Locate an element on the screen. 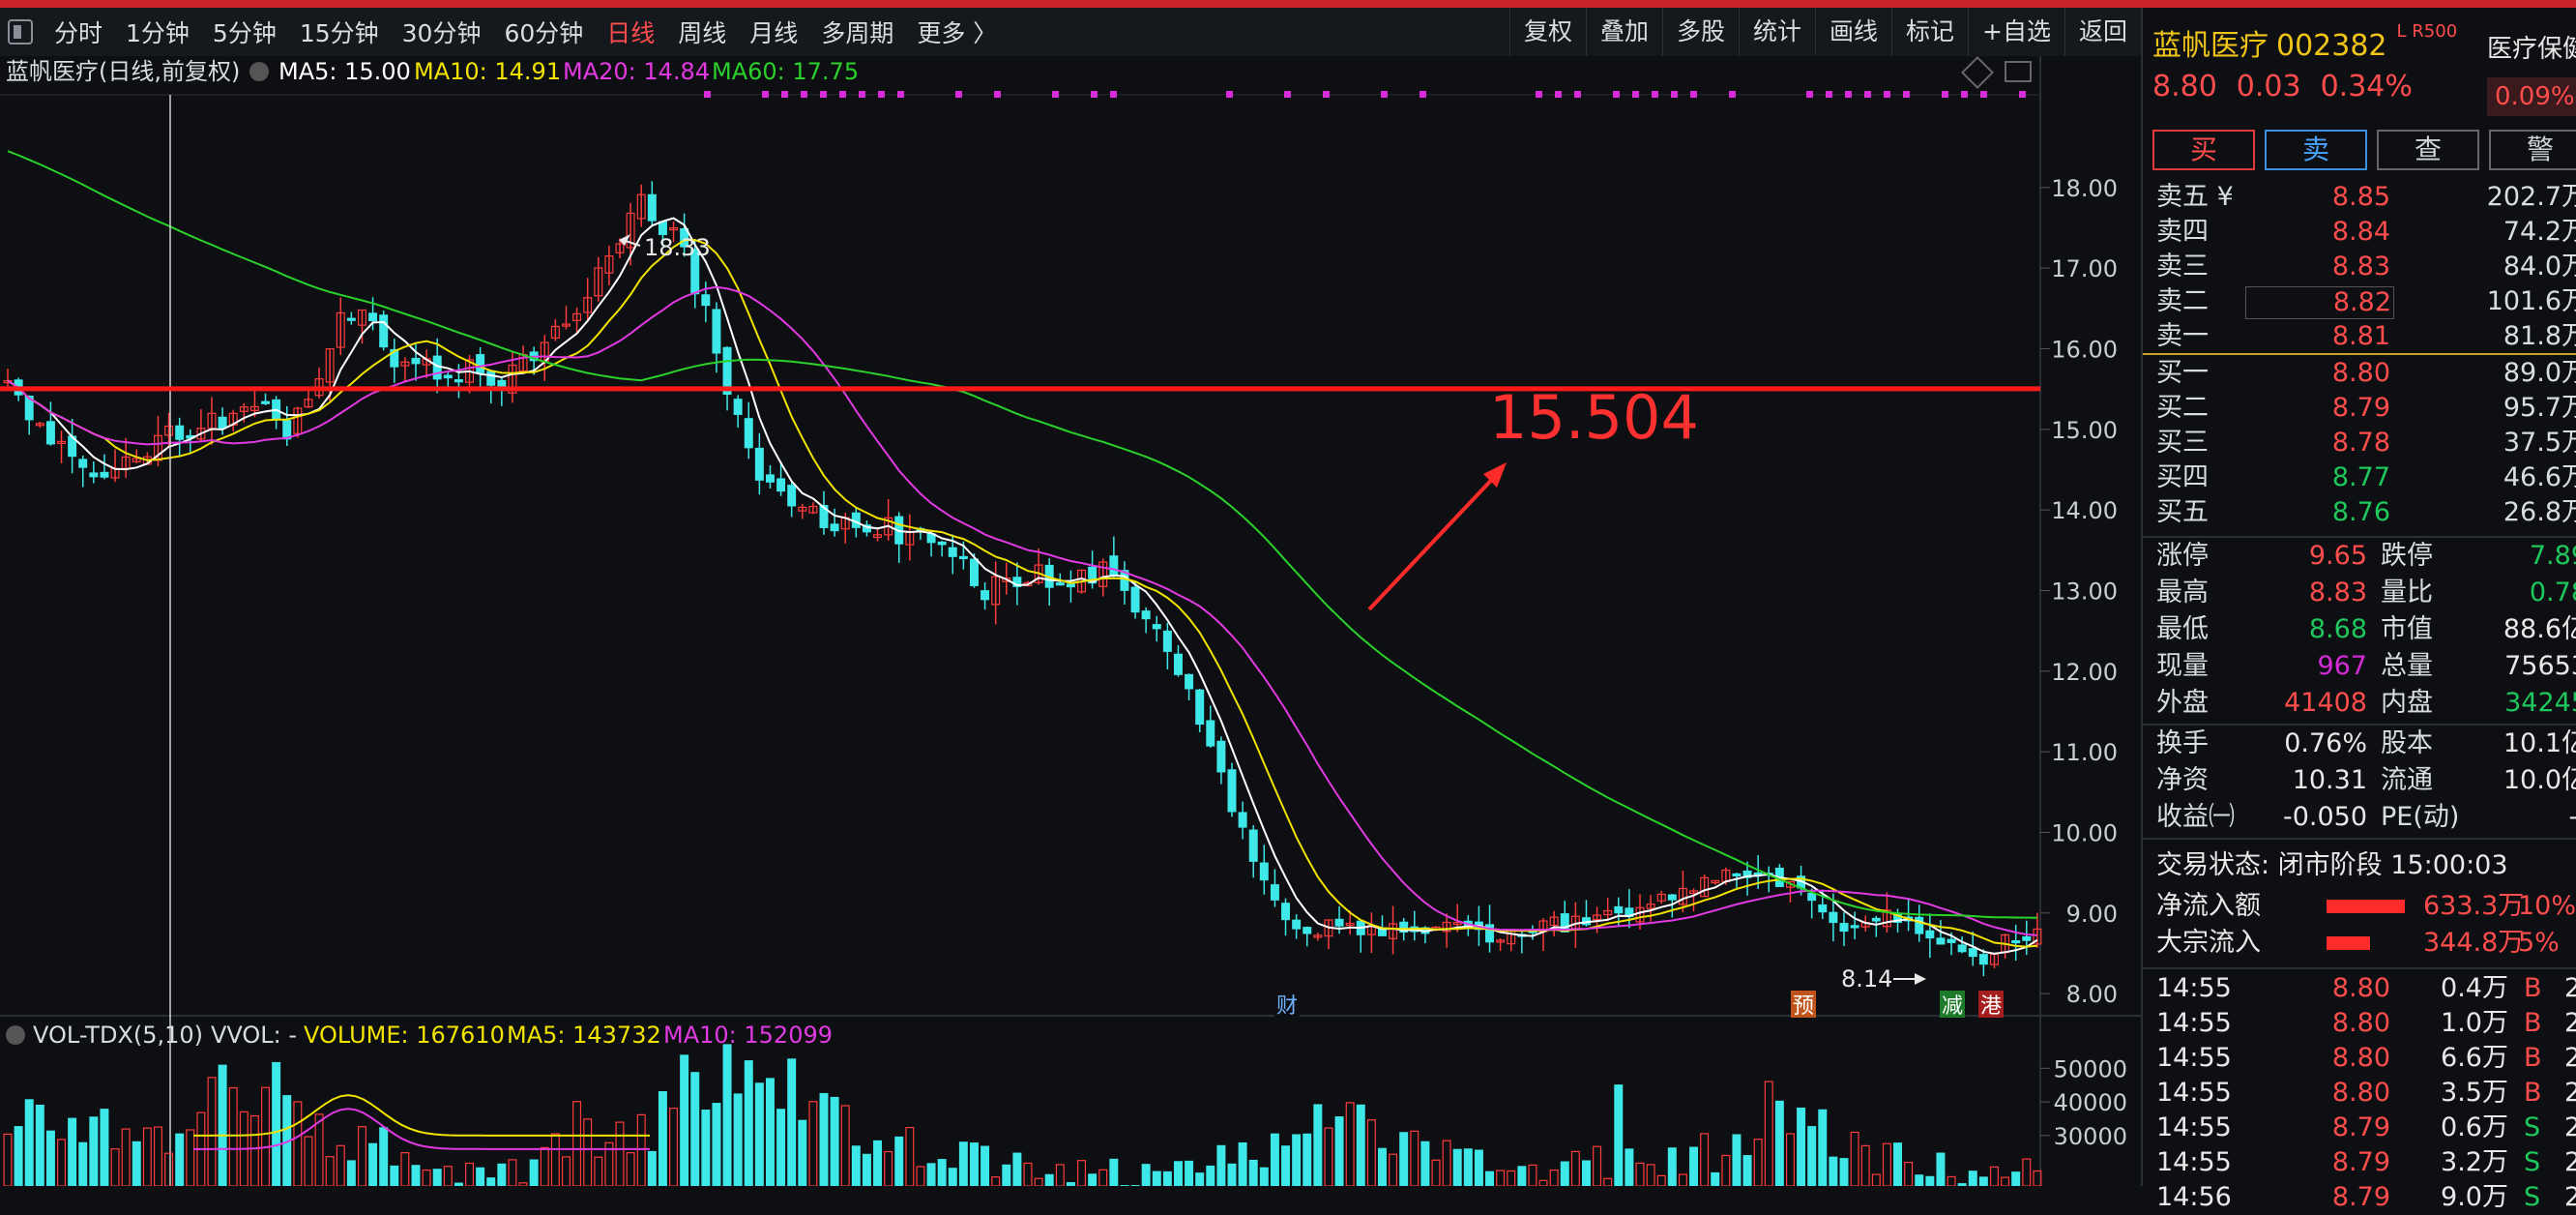 The height and width of the screenshot is (1215, 2576). stat-label: 跌停 is located at coordinates (2407, 556).